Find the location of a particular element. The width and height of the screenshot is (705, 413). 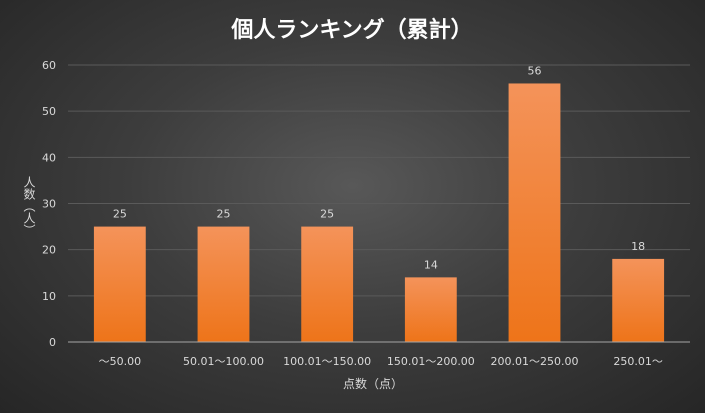

x-tick-label: 200.01〜250.00 is located at coordinates (535, 361).